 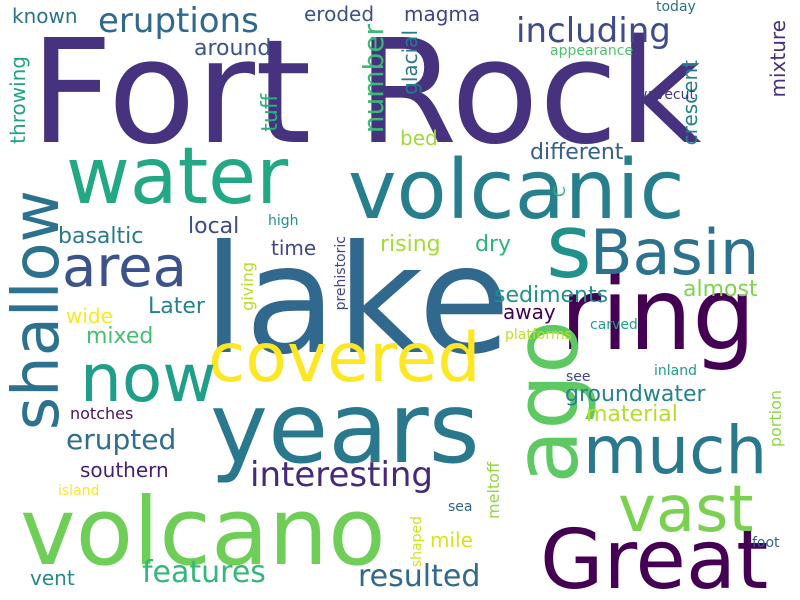 What do you see at coordinates (247, 286) in the screenshot?
I see `word-giving: giving` at bounding box center [247, 286].